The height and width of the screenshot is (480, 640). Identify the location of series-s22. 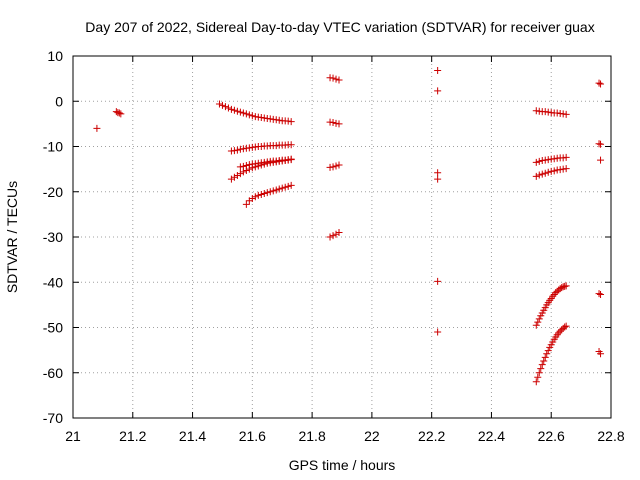
(600, 144).